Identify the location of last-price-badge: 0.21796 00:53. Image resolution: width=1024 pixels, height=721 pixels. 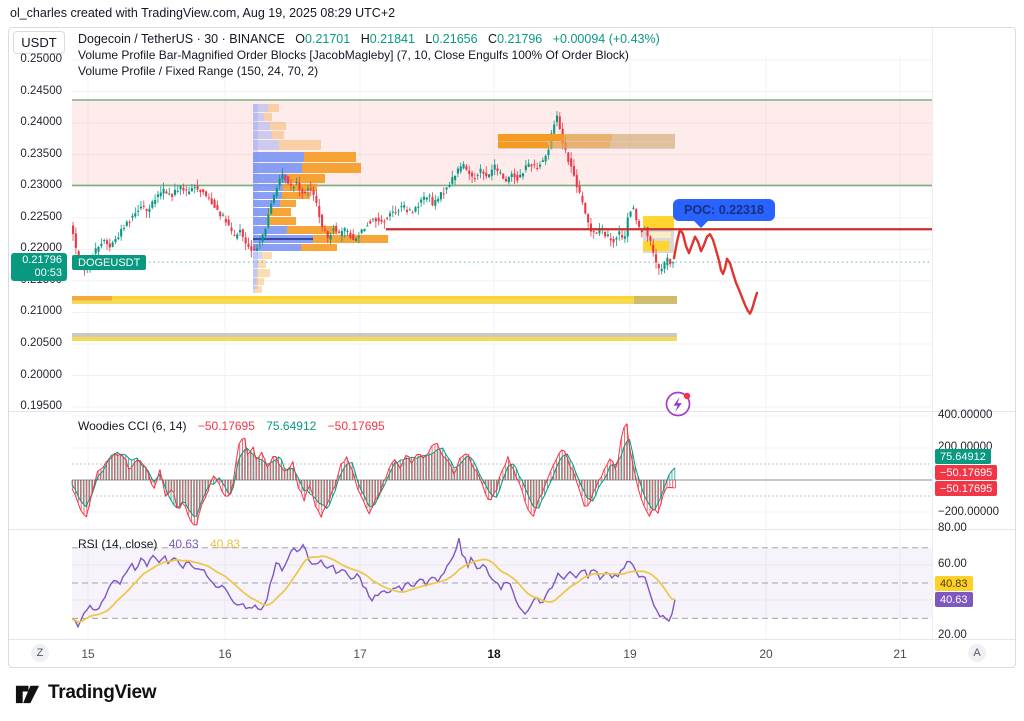
(39, 267).